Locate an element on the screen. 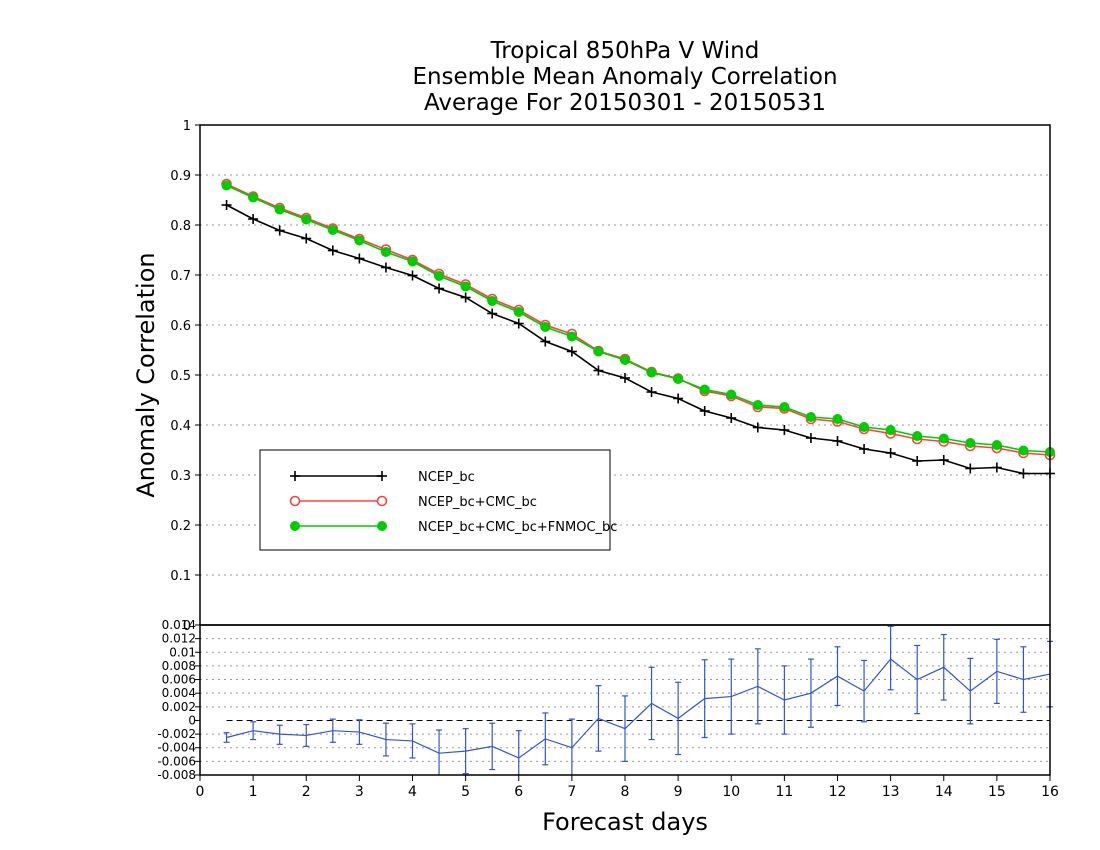  diff-y-tick-label: -0.004 is located at coordinates (176, 748).